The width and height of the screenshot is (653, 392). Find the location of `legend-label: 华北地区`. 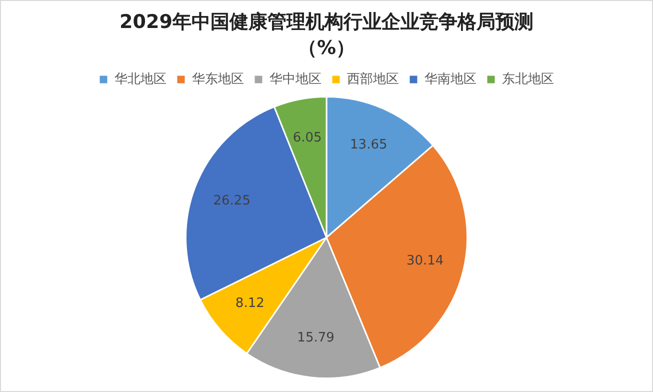

legend-label: 华北地区 is located at coordinates (140, 79).